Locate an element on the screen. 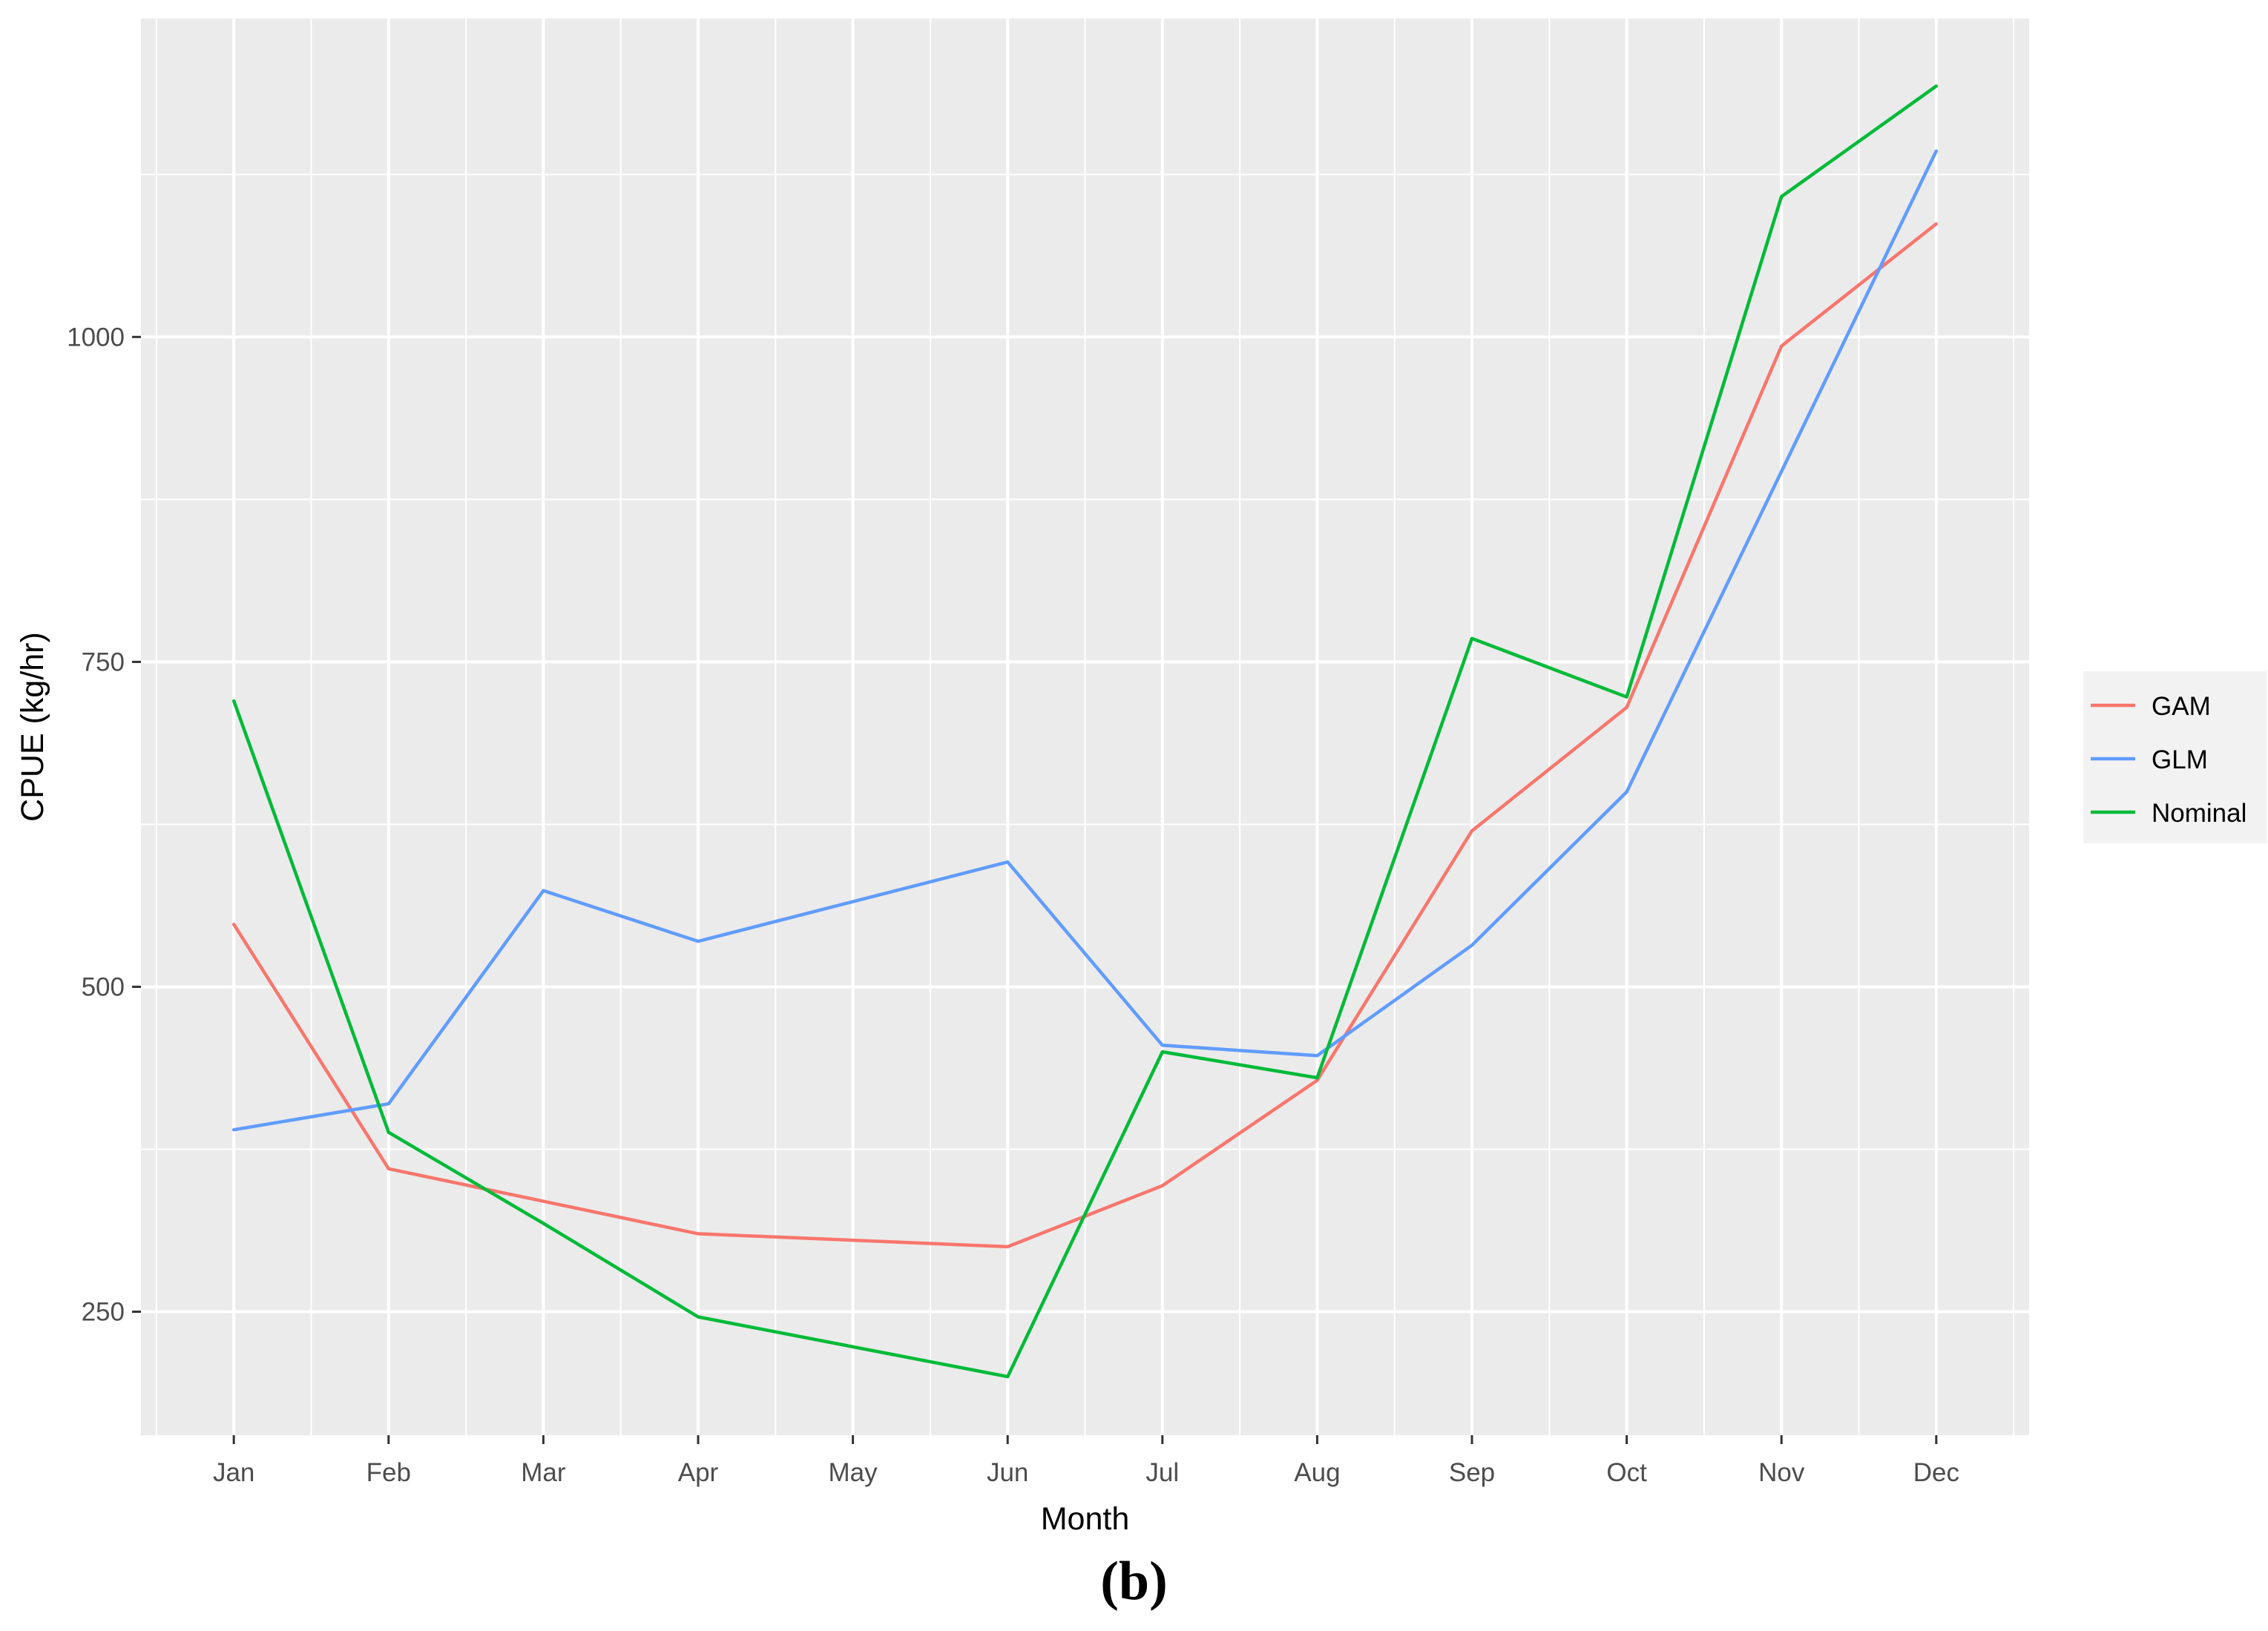 Image resolution: width=2268 pixels, height=1631 pixels. x-tick-label: Dec is located at coordinates (1936, 1472).